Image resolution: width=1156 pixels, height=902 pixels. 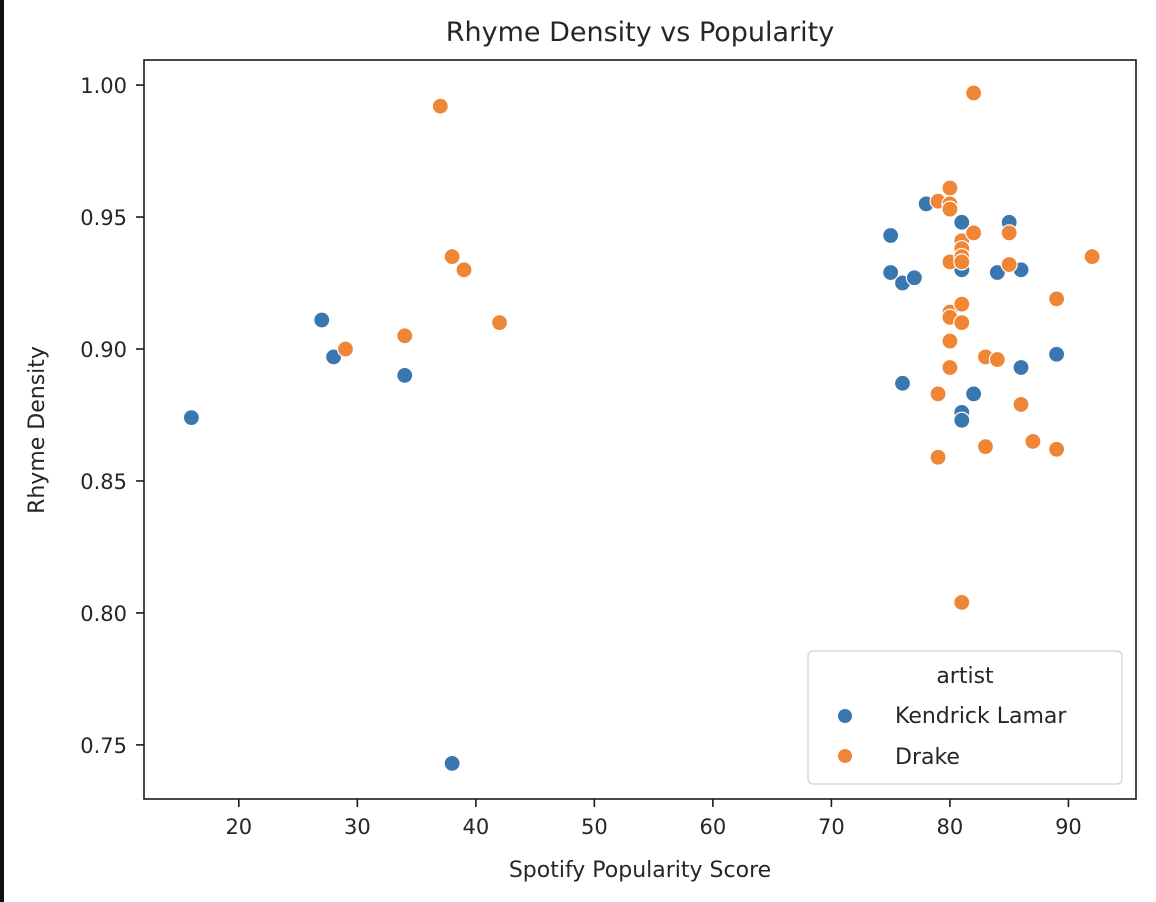 I want to click on x-tick-label: 70, so click(x=831, y=827).